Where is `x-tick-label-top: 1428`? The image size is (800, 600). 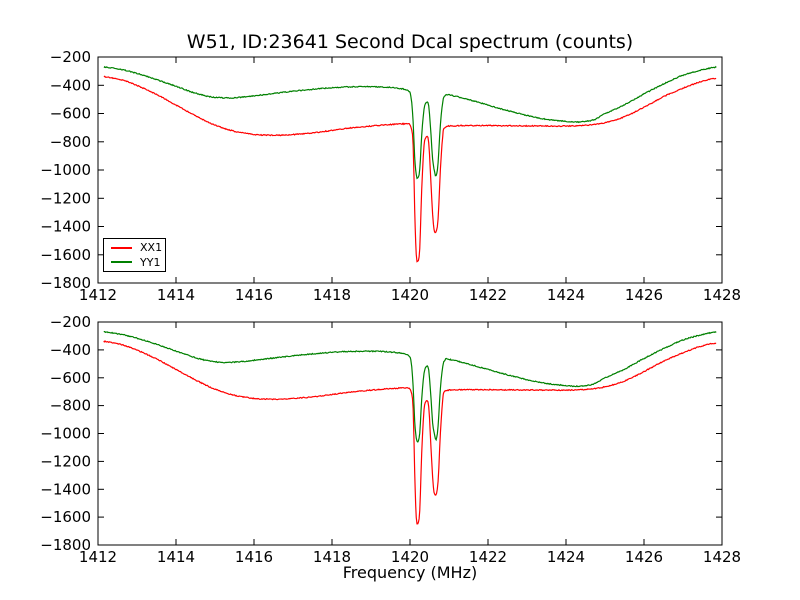 x-tick-label-top: 1428 is located at coordinates (722, 295).